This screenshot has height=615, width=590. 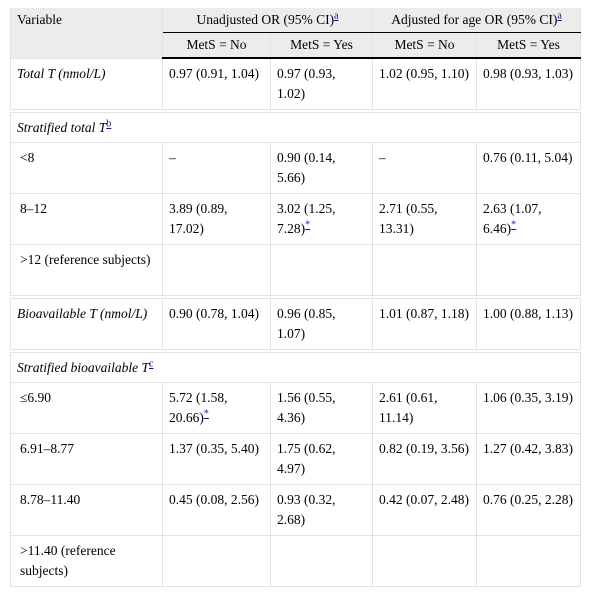 I want to click on data-row: >11.40 (reference subjects), so click(x=296, y=561).